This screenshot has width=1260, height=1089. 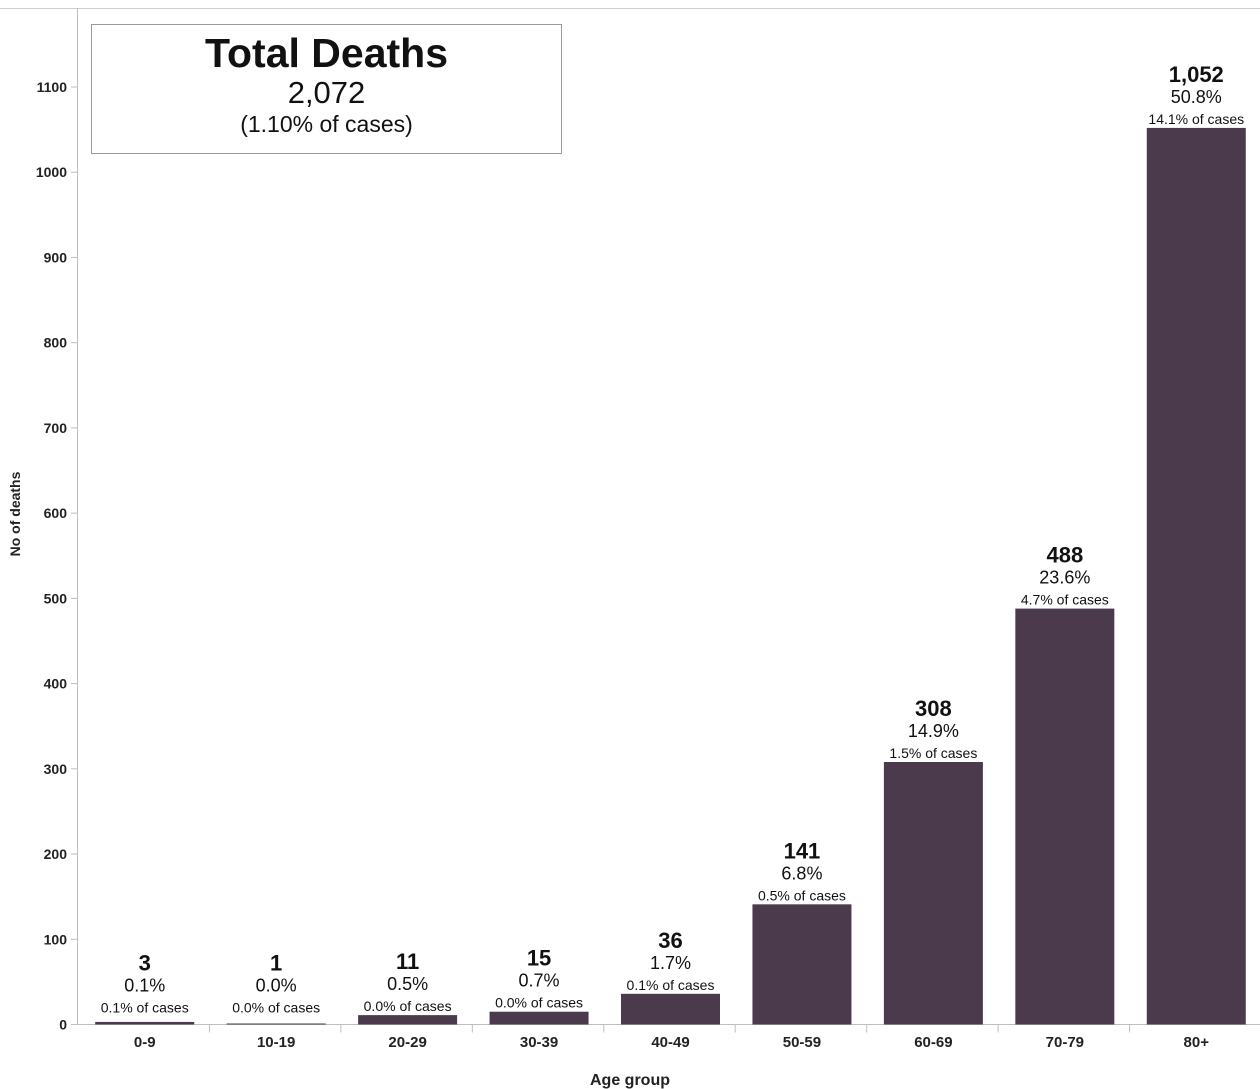 I want to click on x-tick-label: 50-59, so click(x=802, y=1042).